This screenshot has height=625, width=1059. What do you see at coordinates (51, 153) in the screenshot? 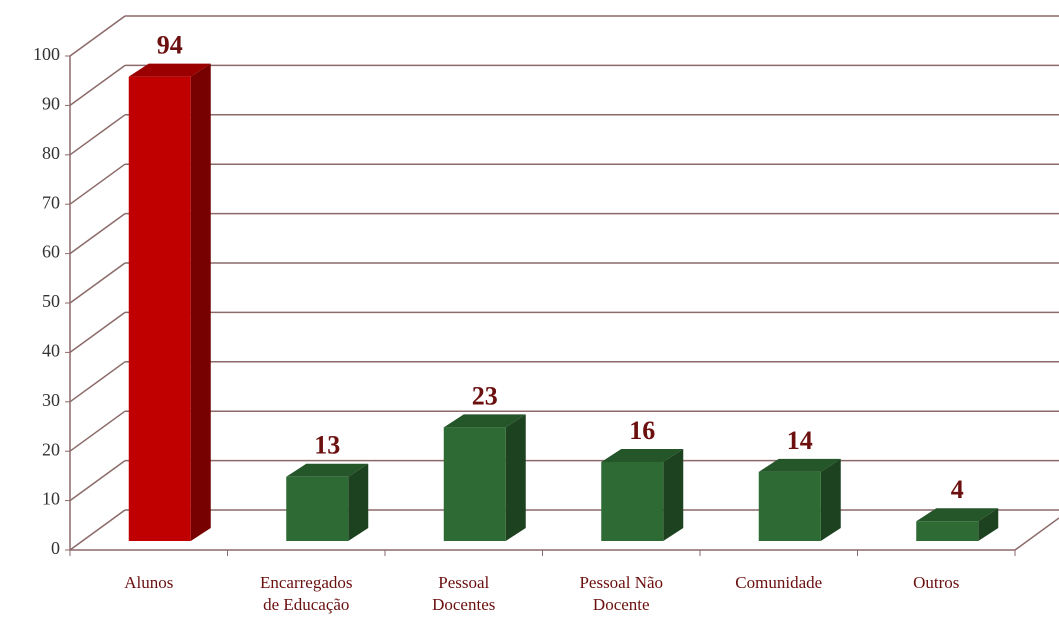
I see `y-tick-label: 80` at bounding box center [51, 153].